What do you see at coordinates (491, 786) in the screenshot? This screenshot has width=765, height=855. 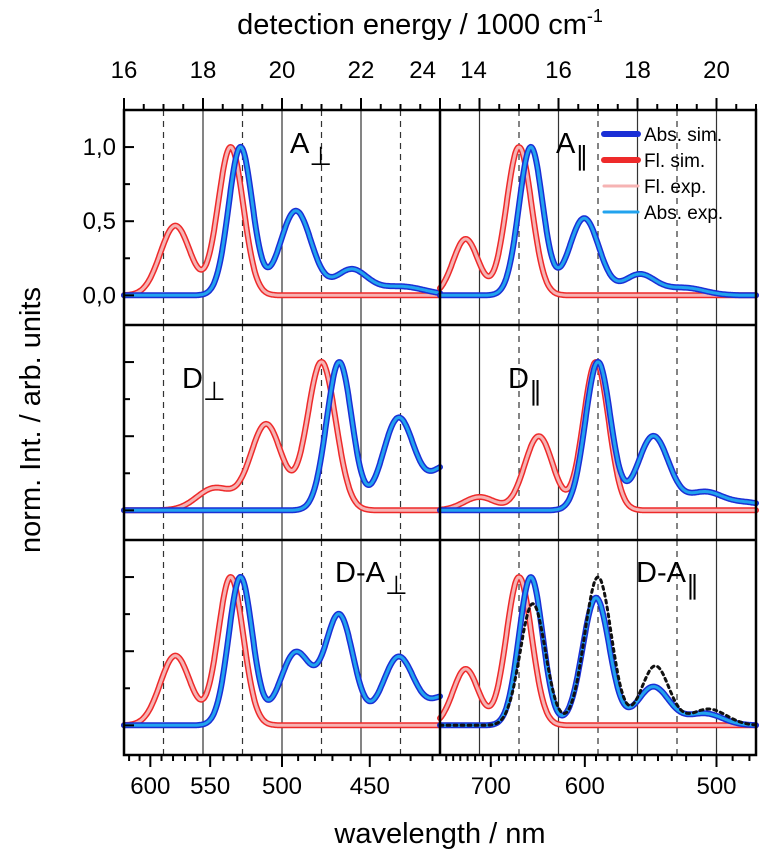 I see `bottom-tick-label: 700` at bounding box center [491, 786].